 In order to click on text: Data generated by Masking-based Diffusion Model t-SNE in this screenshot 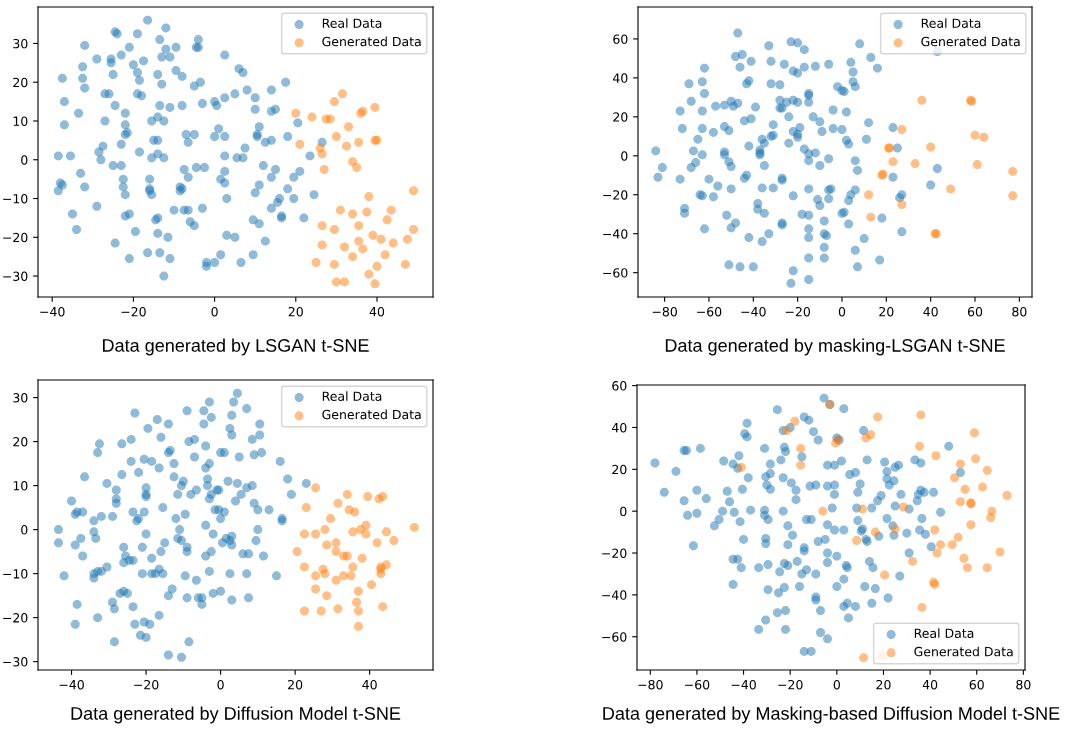, I will do `click(831, 715)`.